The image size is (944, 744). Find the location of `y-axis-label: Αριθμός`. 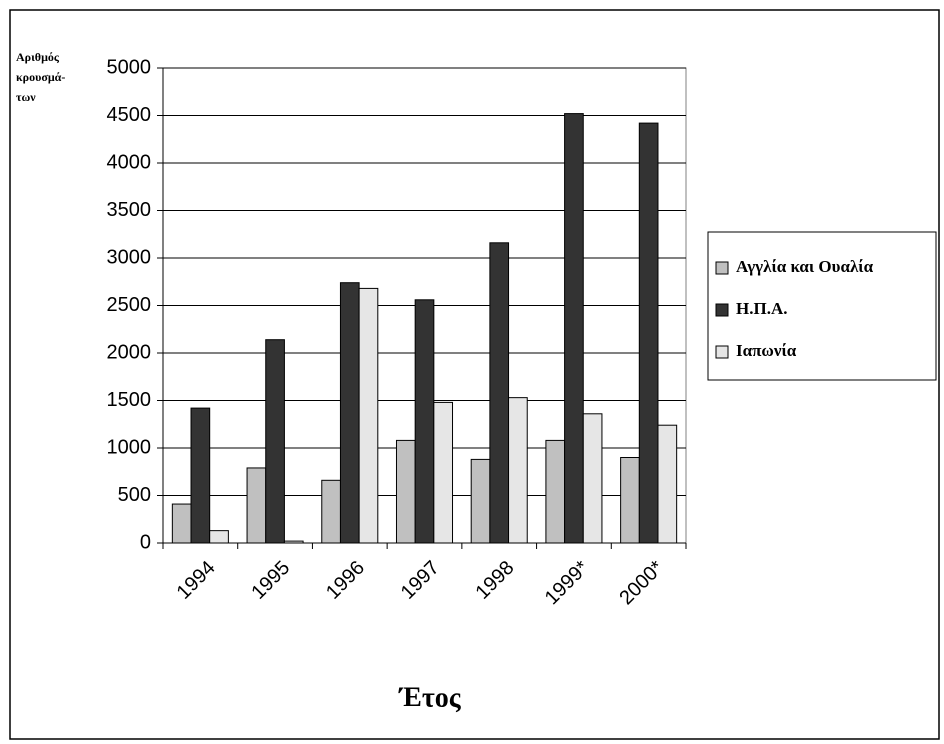

y-axis-label: Αριθμός is located at coordinates (38, 57).